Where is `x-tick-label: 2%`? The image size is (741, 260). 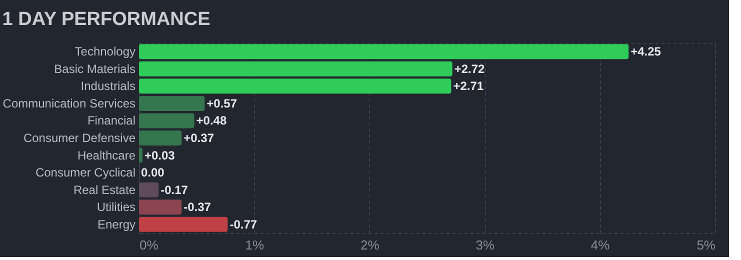
x-tick-label: 2% is located at coordinates (370, 245).